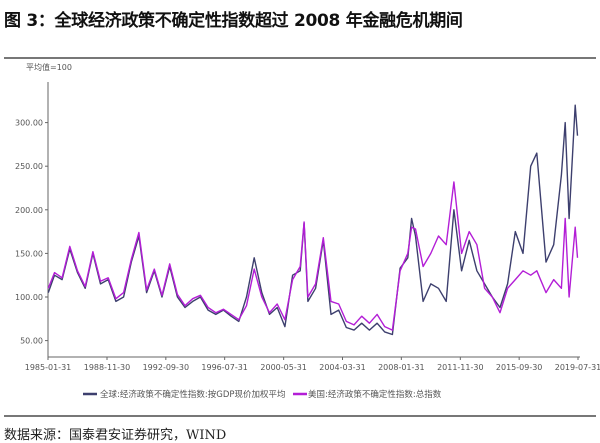  I want to click on y-tick-label: 250.00, so click(29, 166).